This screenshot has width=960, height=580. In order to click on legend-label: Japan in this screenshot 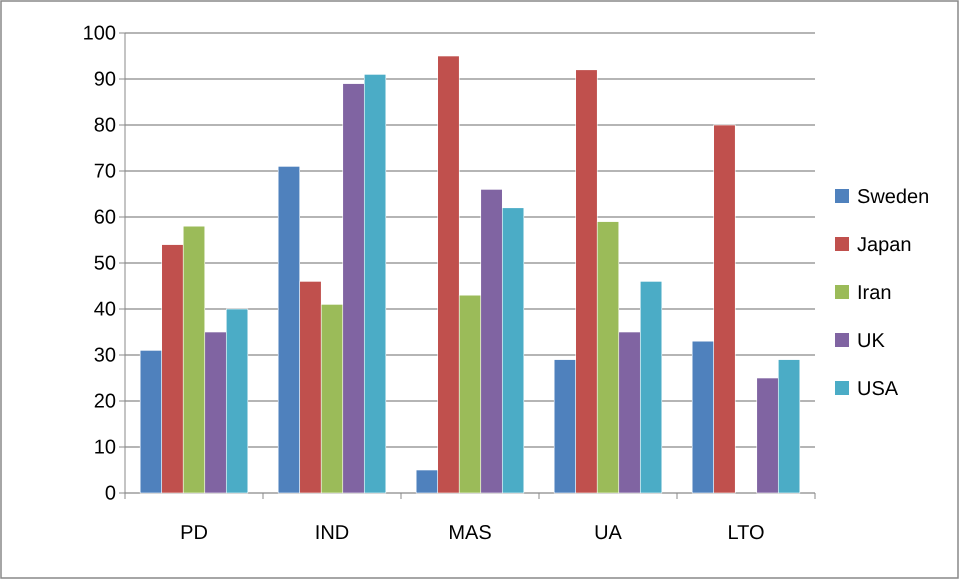, I will do `click(884, 245)`.